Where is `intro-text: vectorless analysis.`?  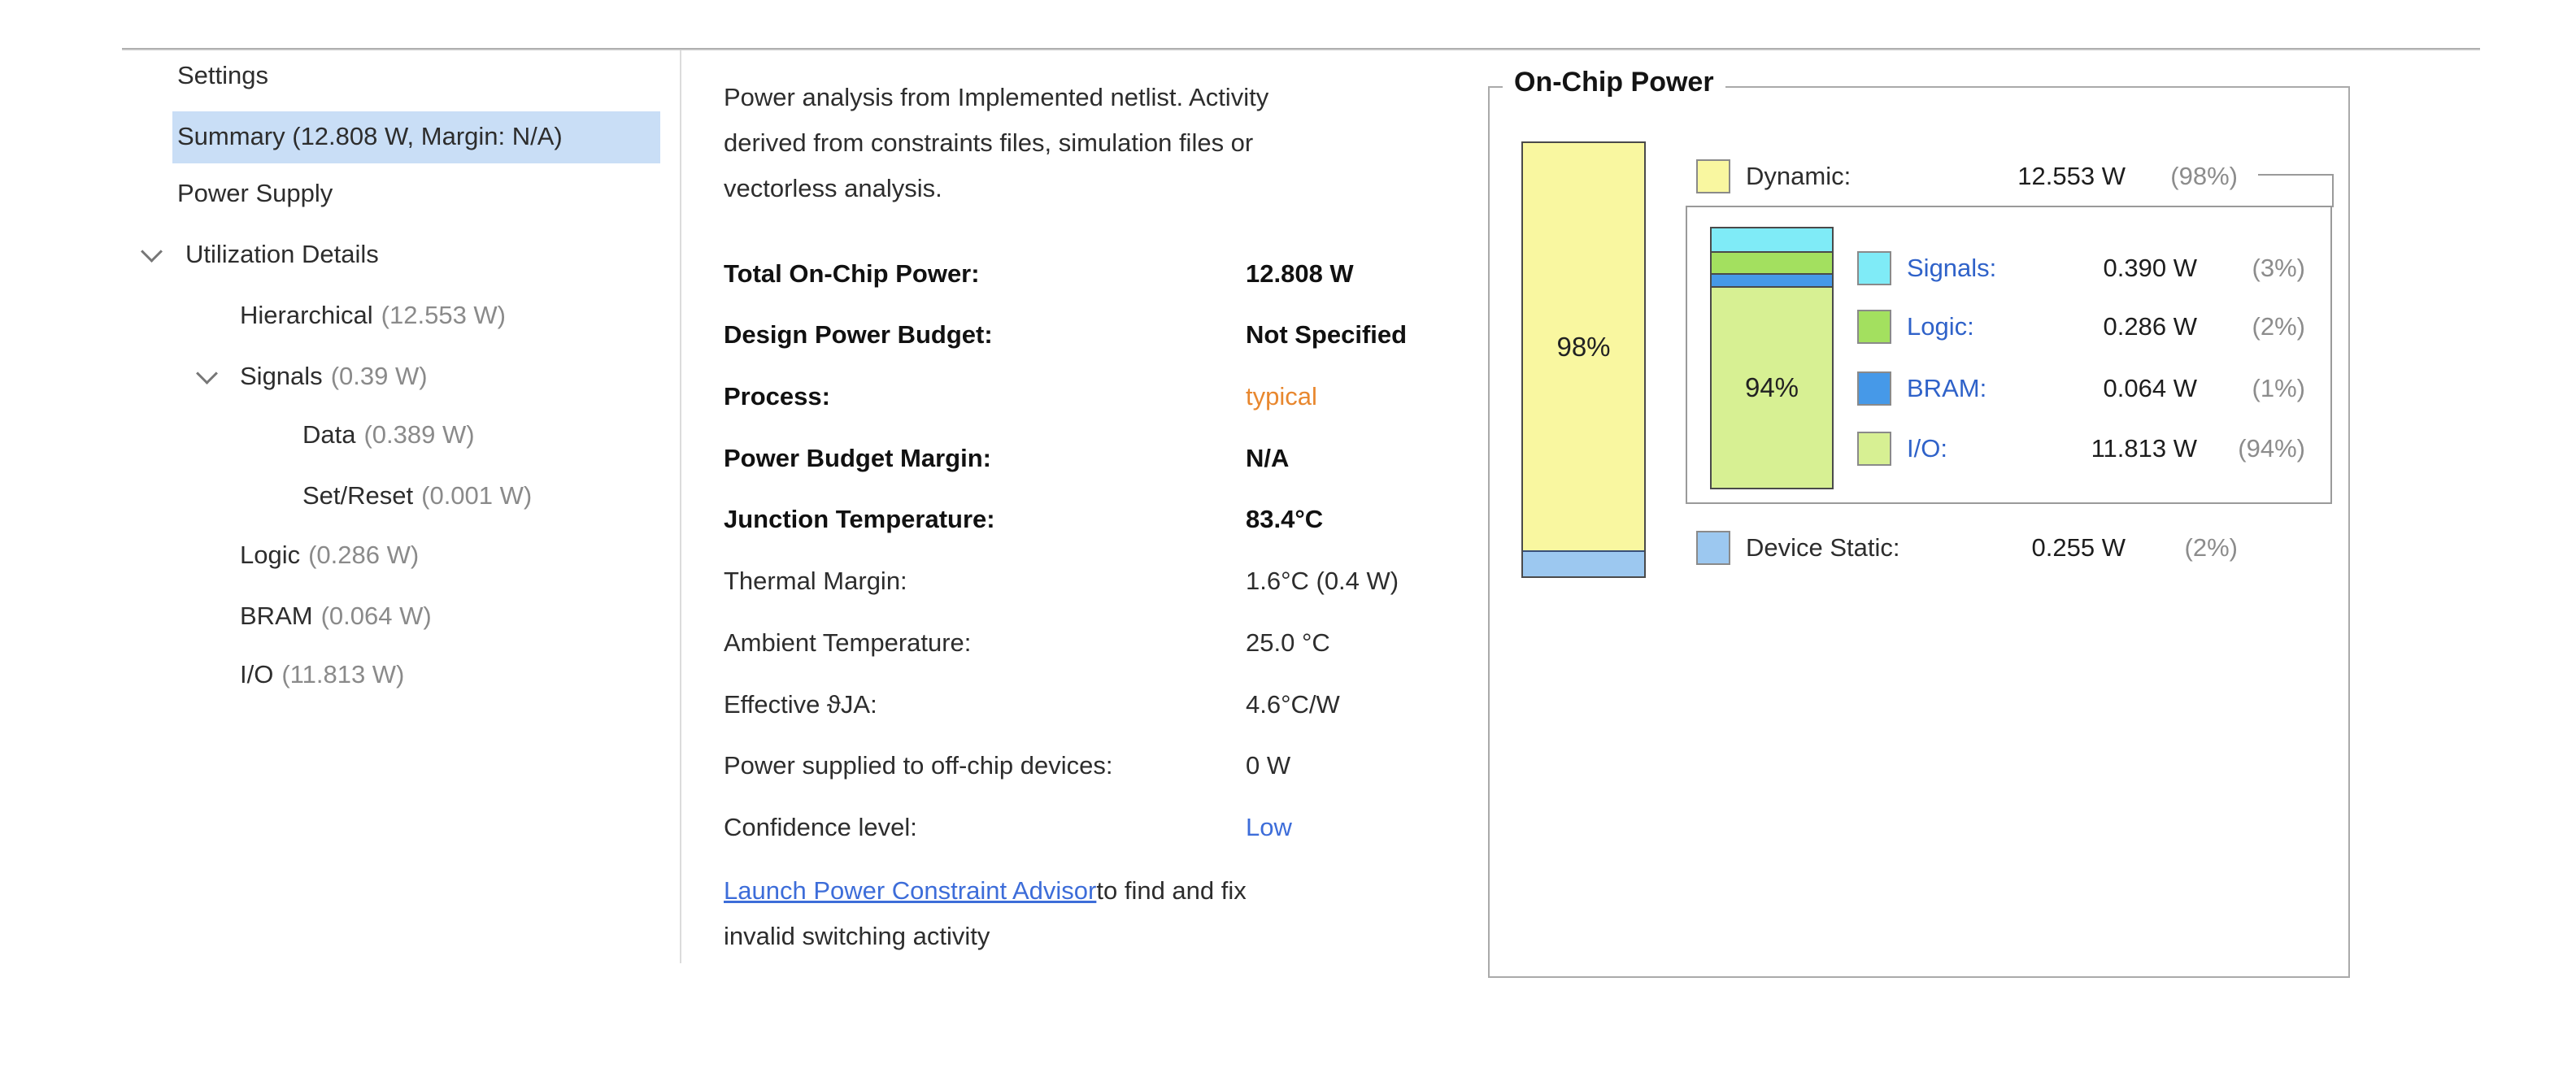 intro-text: vectorless analysis. is located at coordinates (833, 188).